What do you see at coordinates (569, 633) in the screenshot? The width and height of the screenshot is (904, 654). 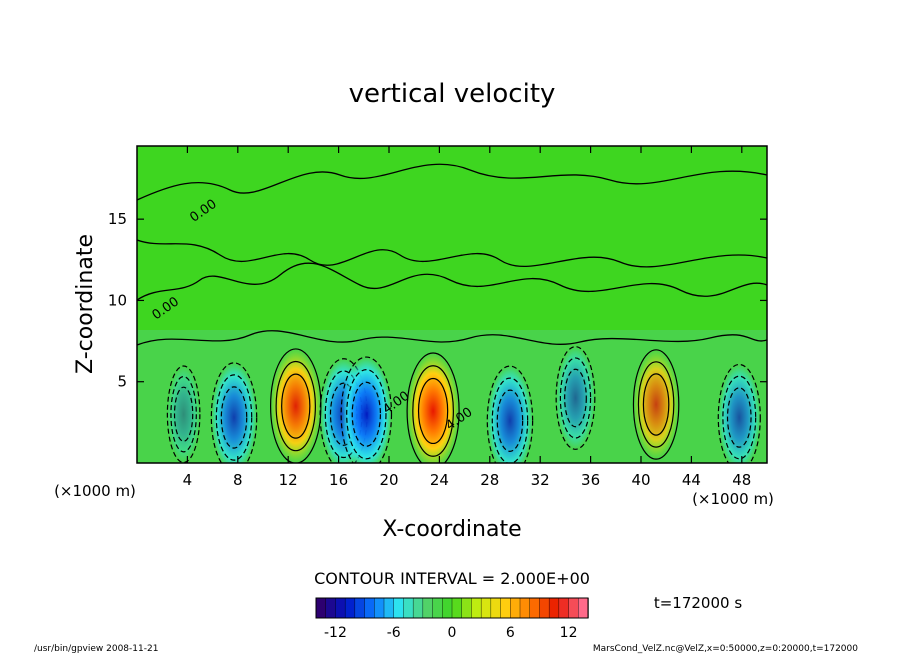 I see `colorbar-tick-label: 12` at bounding box center [569, 633].